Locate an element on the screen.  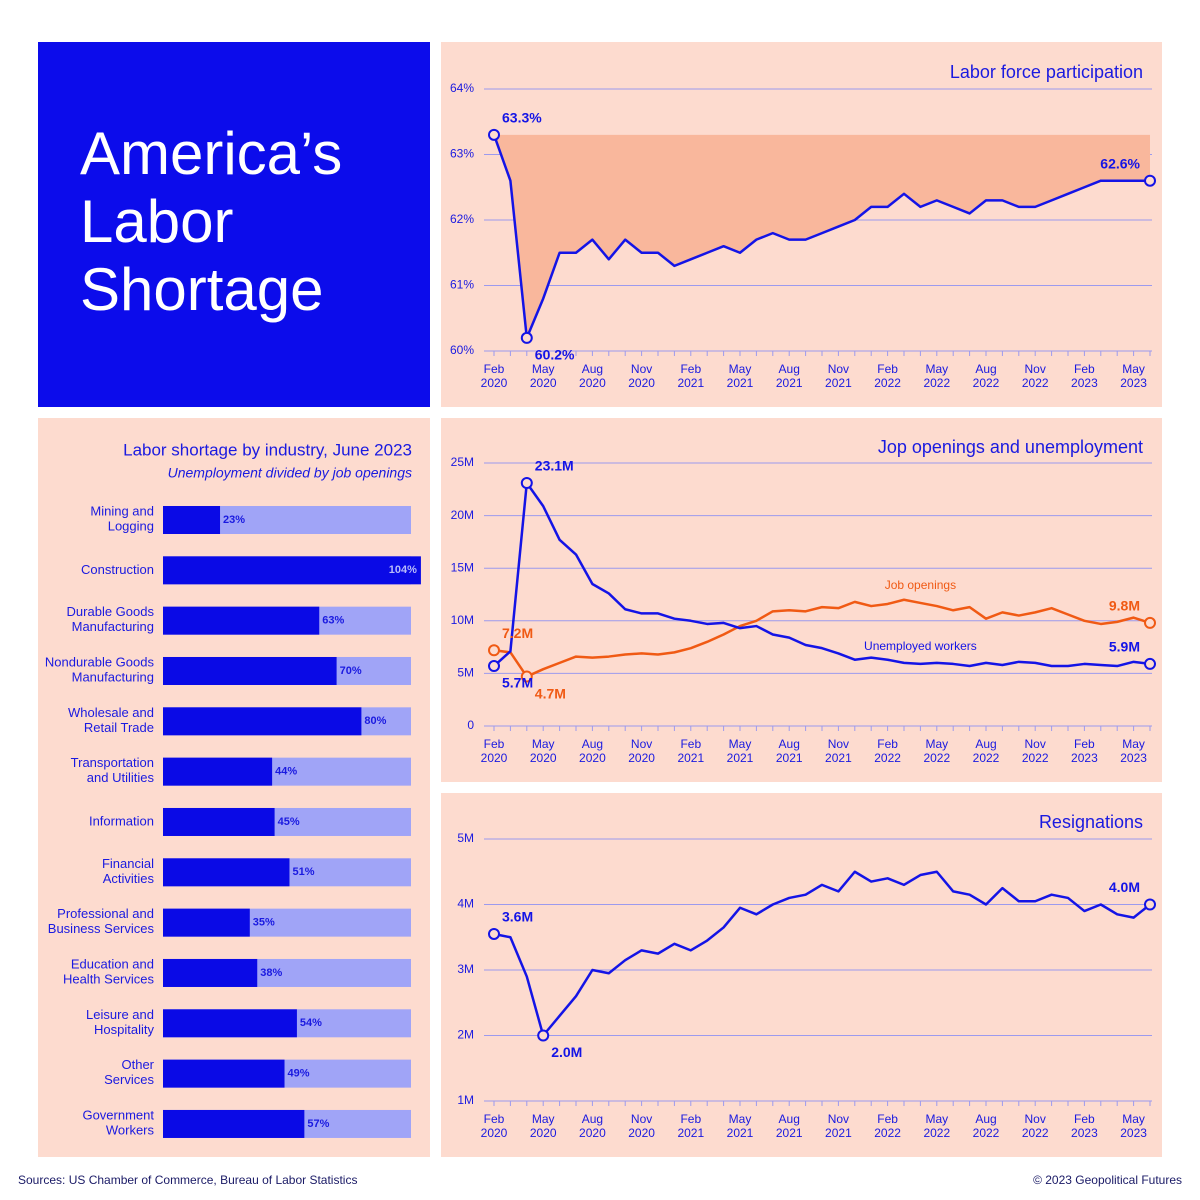
y-tick-label: 1M is located at coordinates (465, 1100).